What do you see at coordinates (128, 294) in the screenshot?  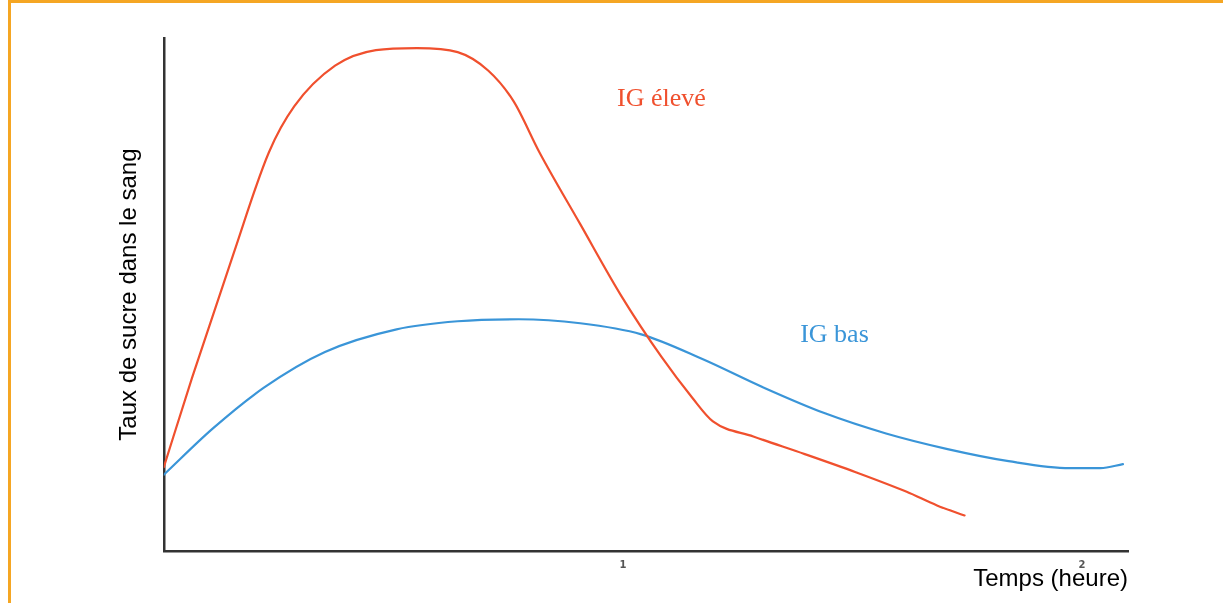 I see `y-axis-title: Taux de sucre dans le sang` at bounding box center [128, 294].